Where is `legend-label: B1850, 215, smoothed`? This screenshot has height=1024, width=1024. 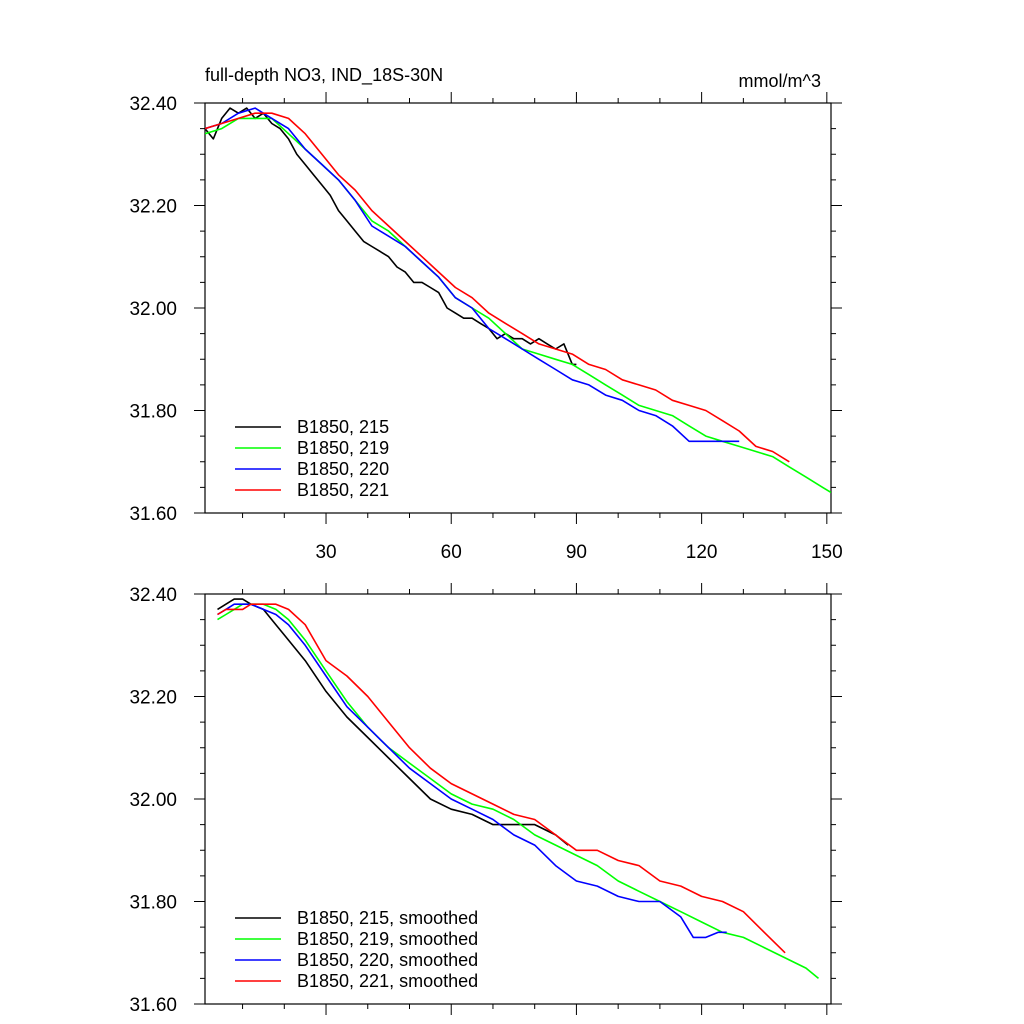
legend-label: B1850, 215, smoothed is located at coordinates (387, 918).